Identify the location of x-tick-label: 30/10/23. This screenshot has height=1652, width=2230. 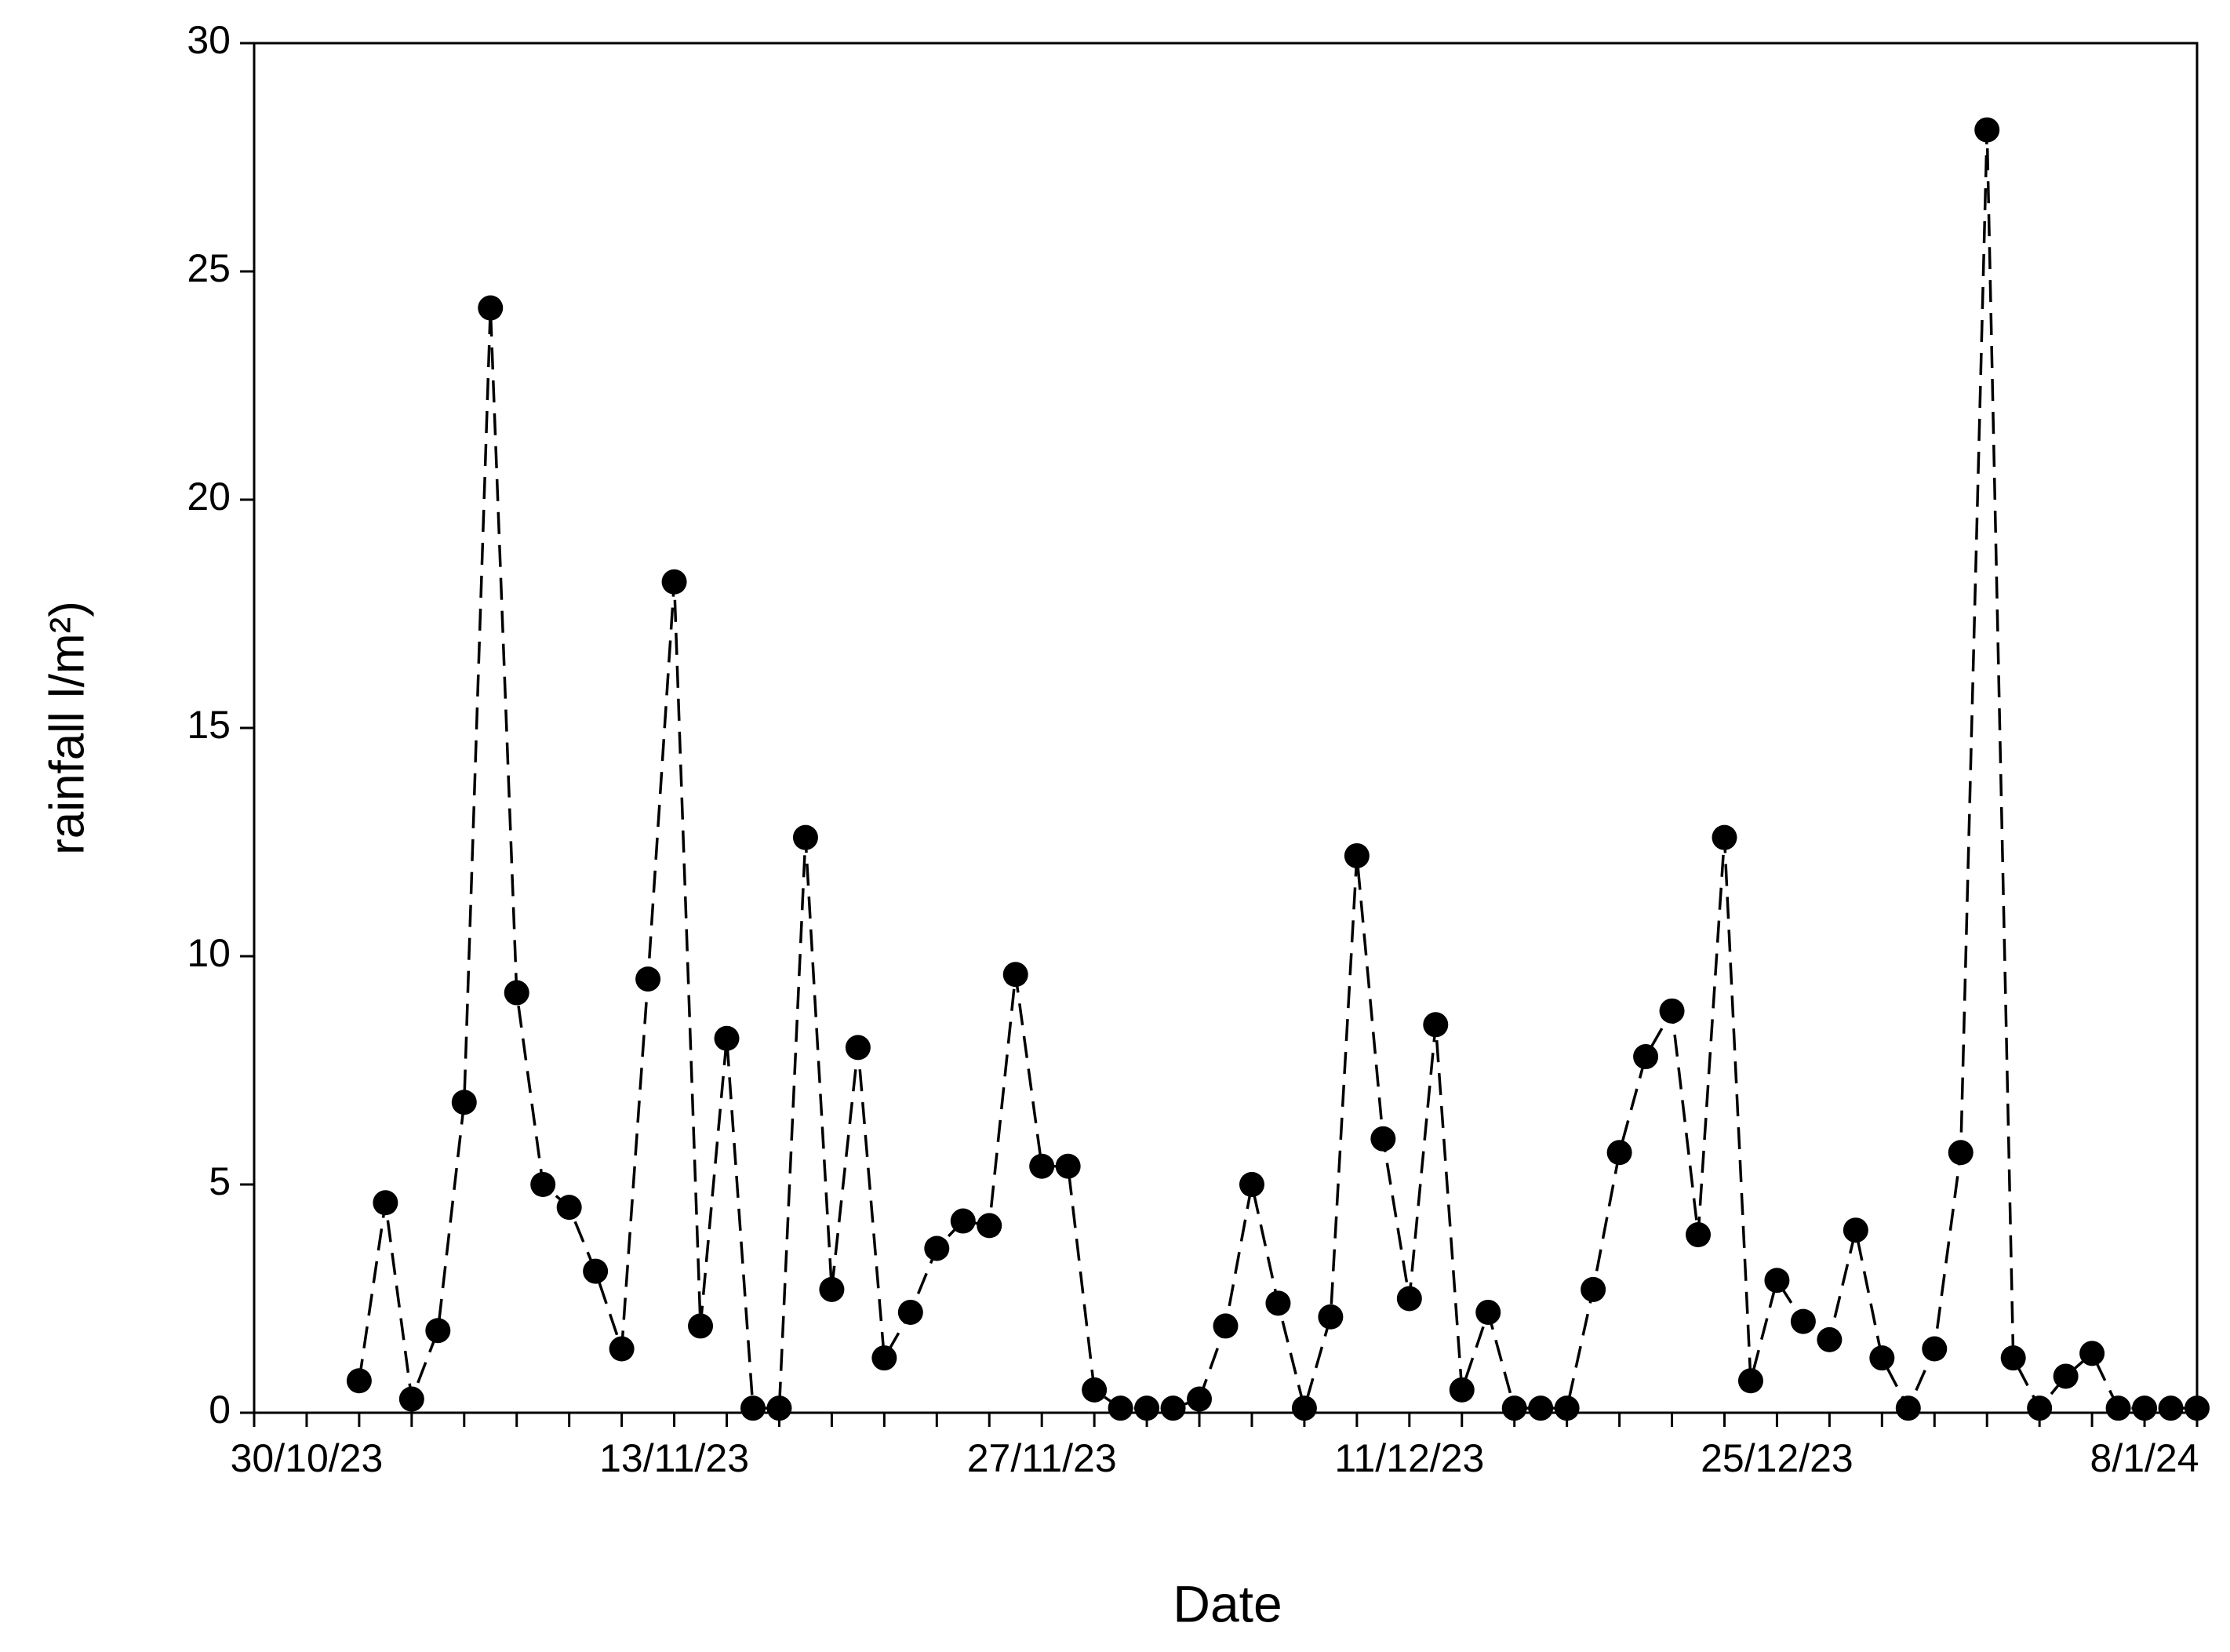
(307, 1458).